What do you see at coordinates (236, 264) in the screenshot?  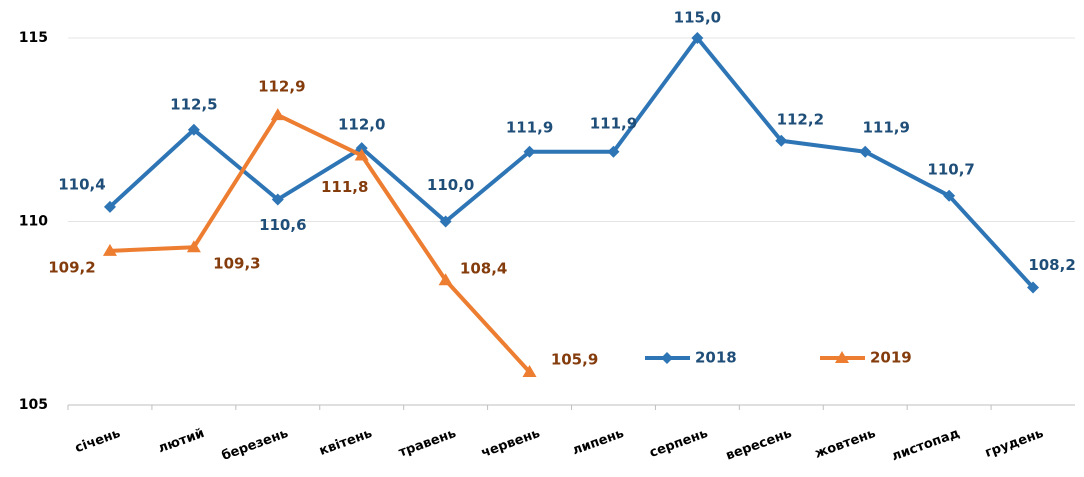 I see `data-label: 109,3` at bounding box center [236, 264].